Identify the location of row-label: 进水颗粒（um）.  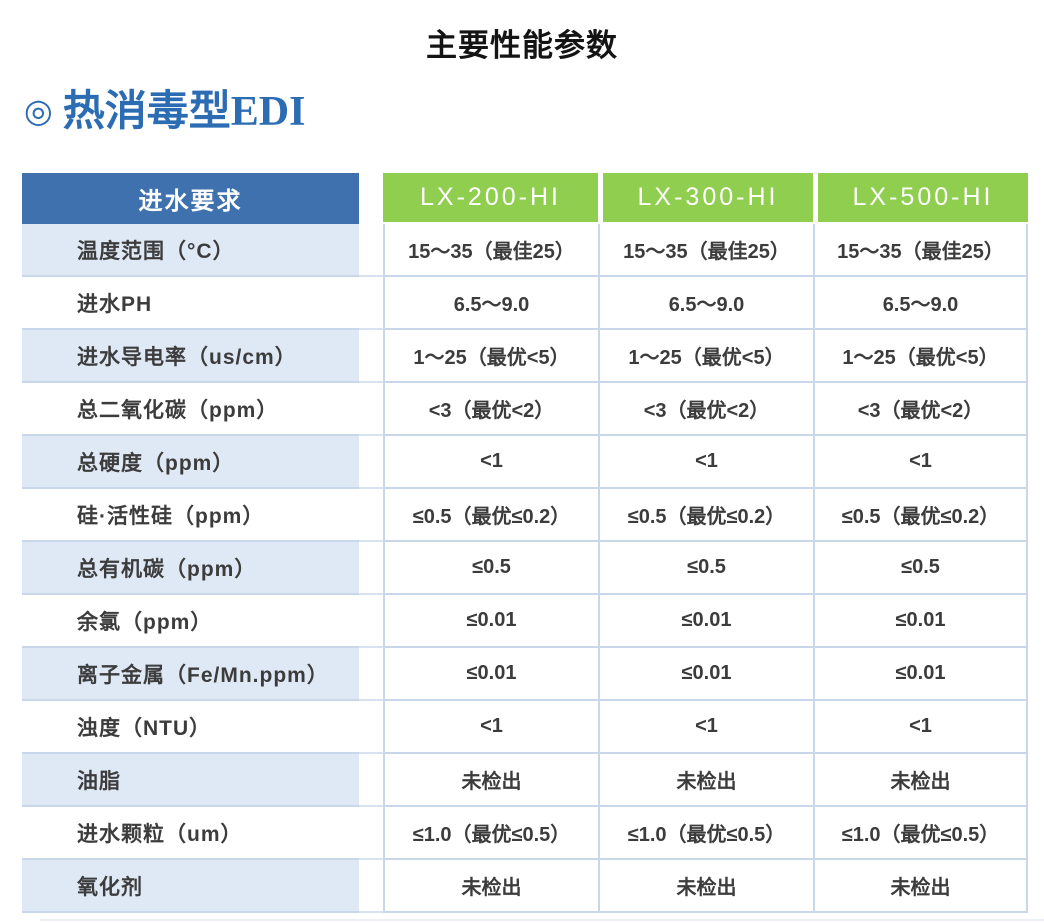
(190, 834).